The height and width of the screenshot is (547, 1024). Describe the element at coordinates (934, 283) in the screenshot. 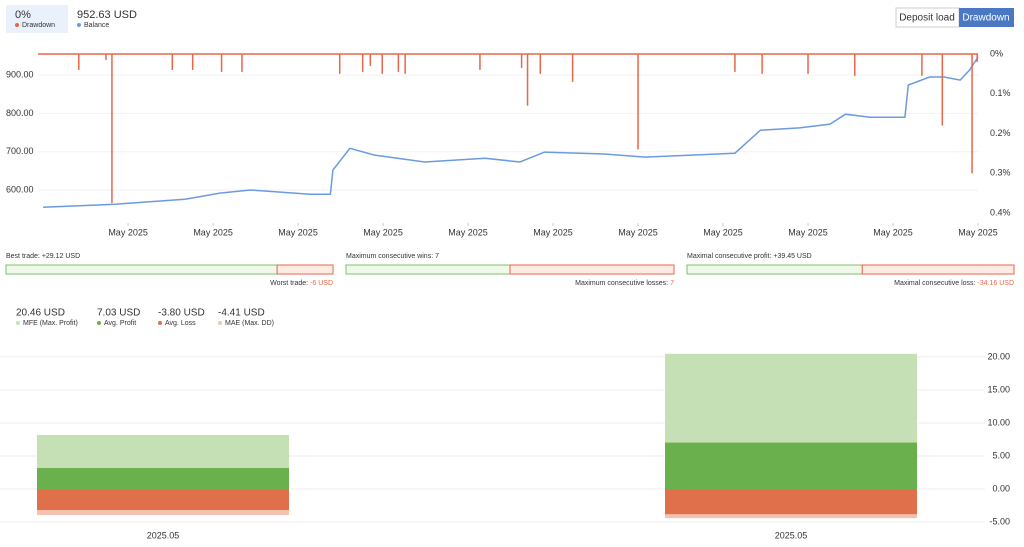

I see `stat-name: Maximal consecutive loss:` at that location.